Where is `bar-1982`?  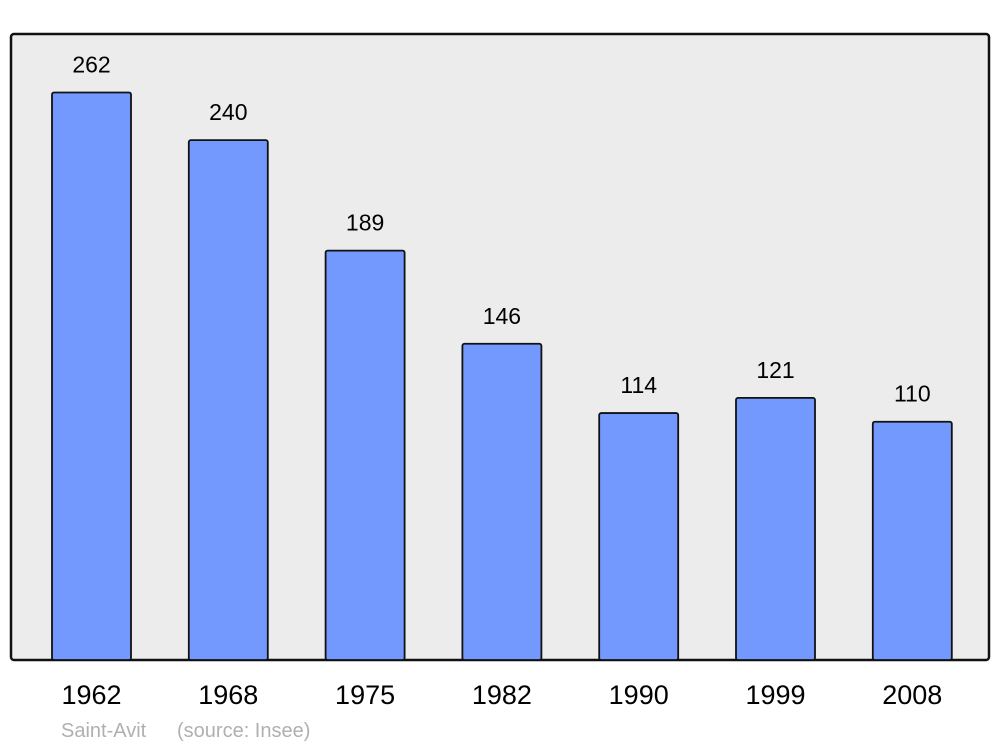
bar-1982 is located at coordinates (502, 501).